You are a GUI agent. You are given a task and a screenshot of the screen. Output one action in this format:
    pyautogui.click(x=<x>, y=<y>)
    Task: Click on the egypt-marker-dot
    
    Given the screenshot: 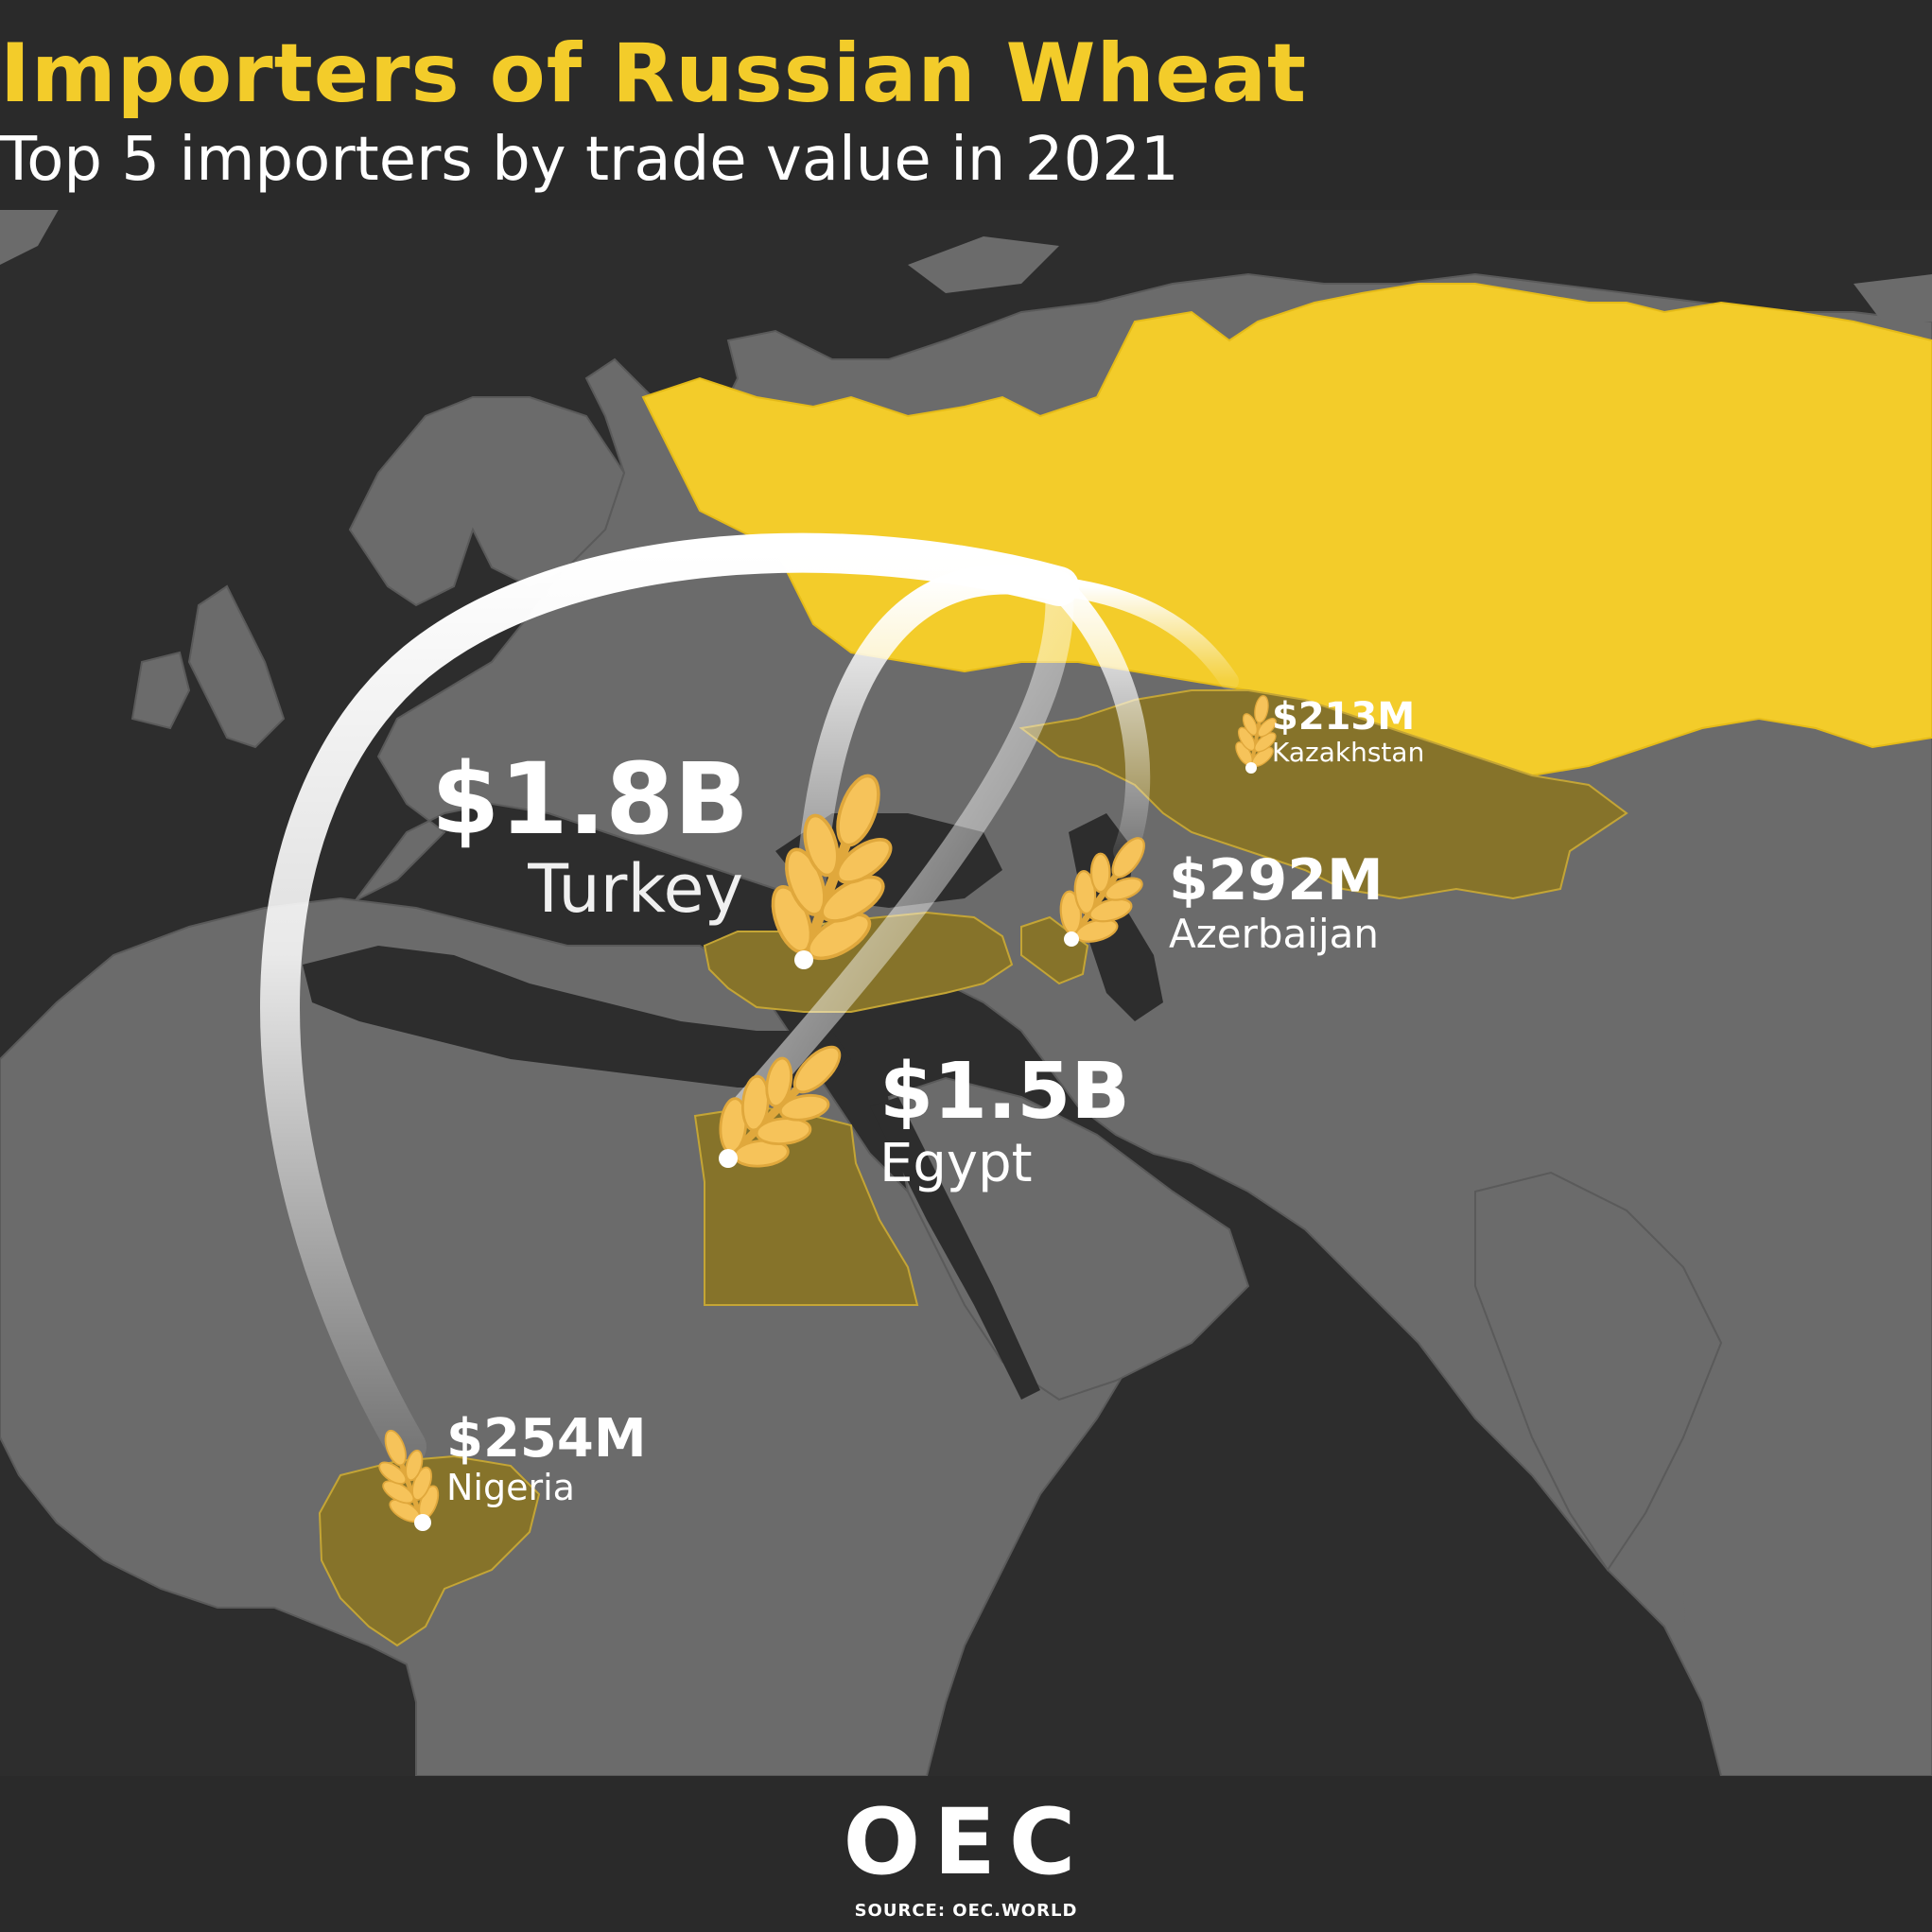 What is the action you would take?
    pyautogui.click(x=728, y=1158)
    